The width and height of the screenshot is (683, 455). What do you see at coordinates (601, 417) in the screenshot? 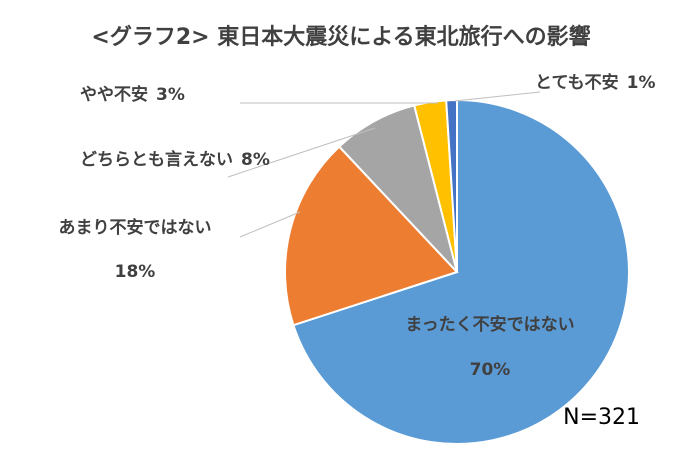
I see `annotation: N=321` at bounding box center [601, 417].